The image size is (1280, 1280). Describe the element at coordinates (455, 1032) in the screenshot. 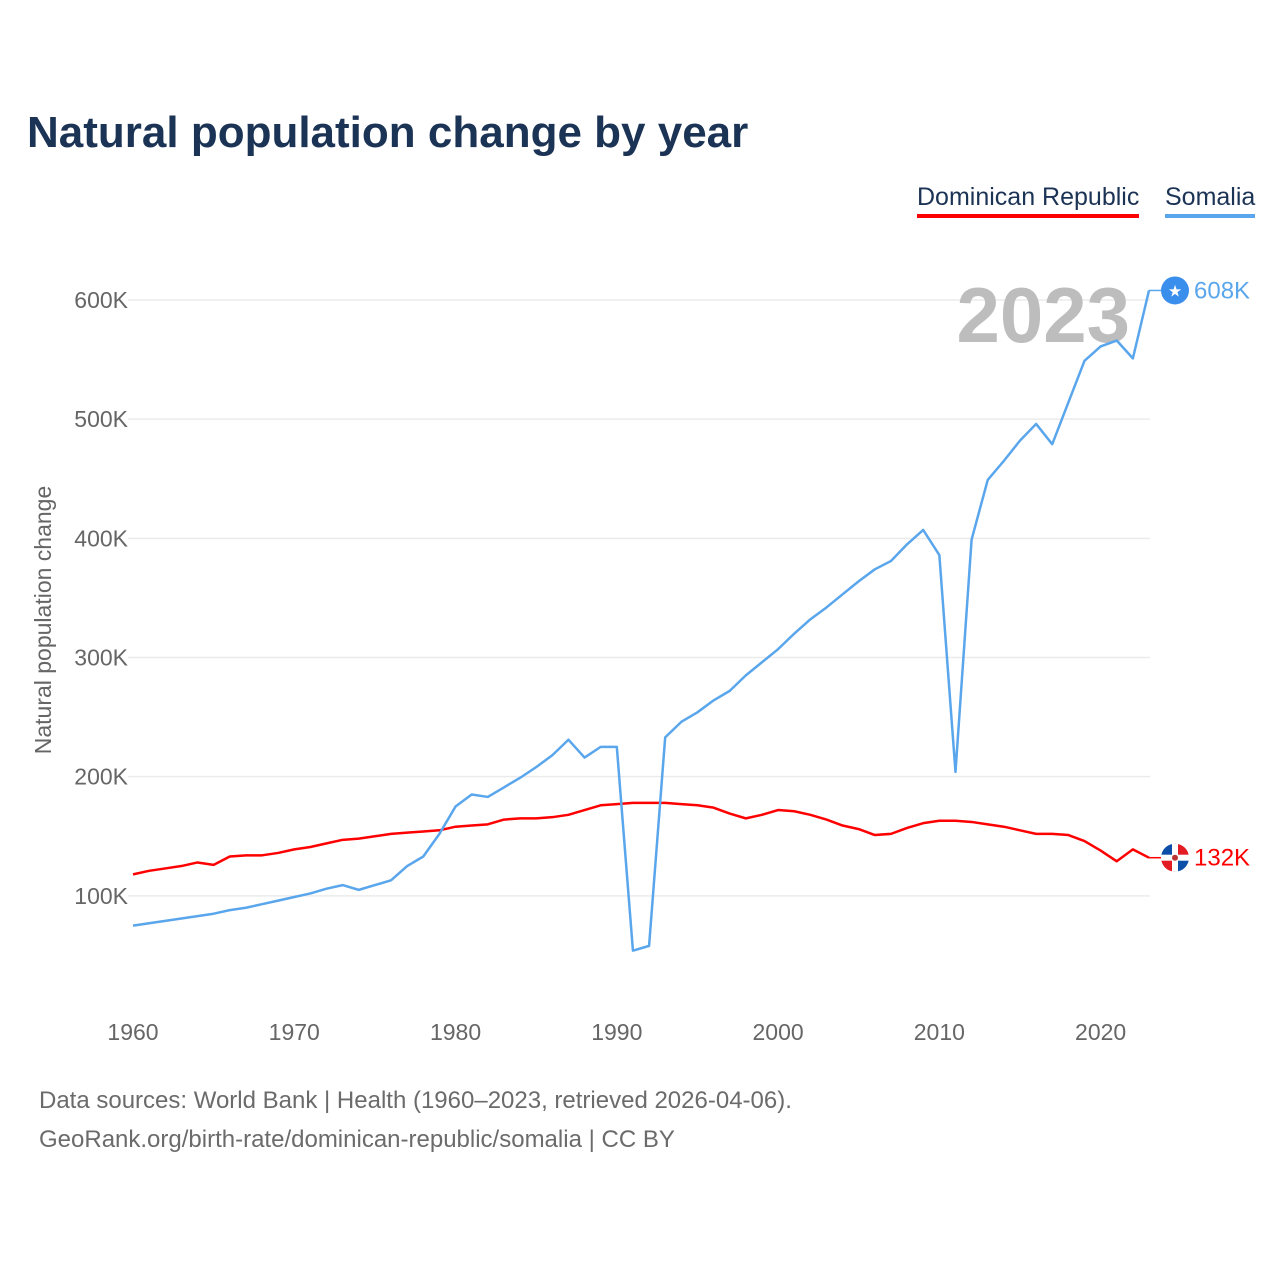

I see `x-tick-label: 1980` at that location.